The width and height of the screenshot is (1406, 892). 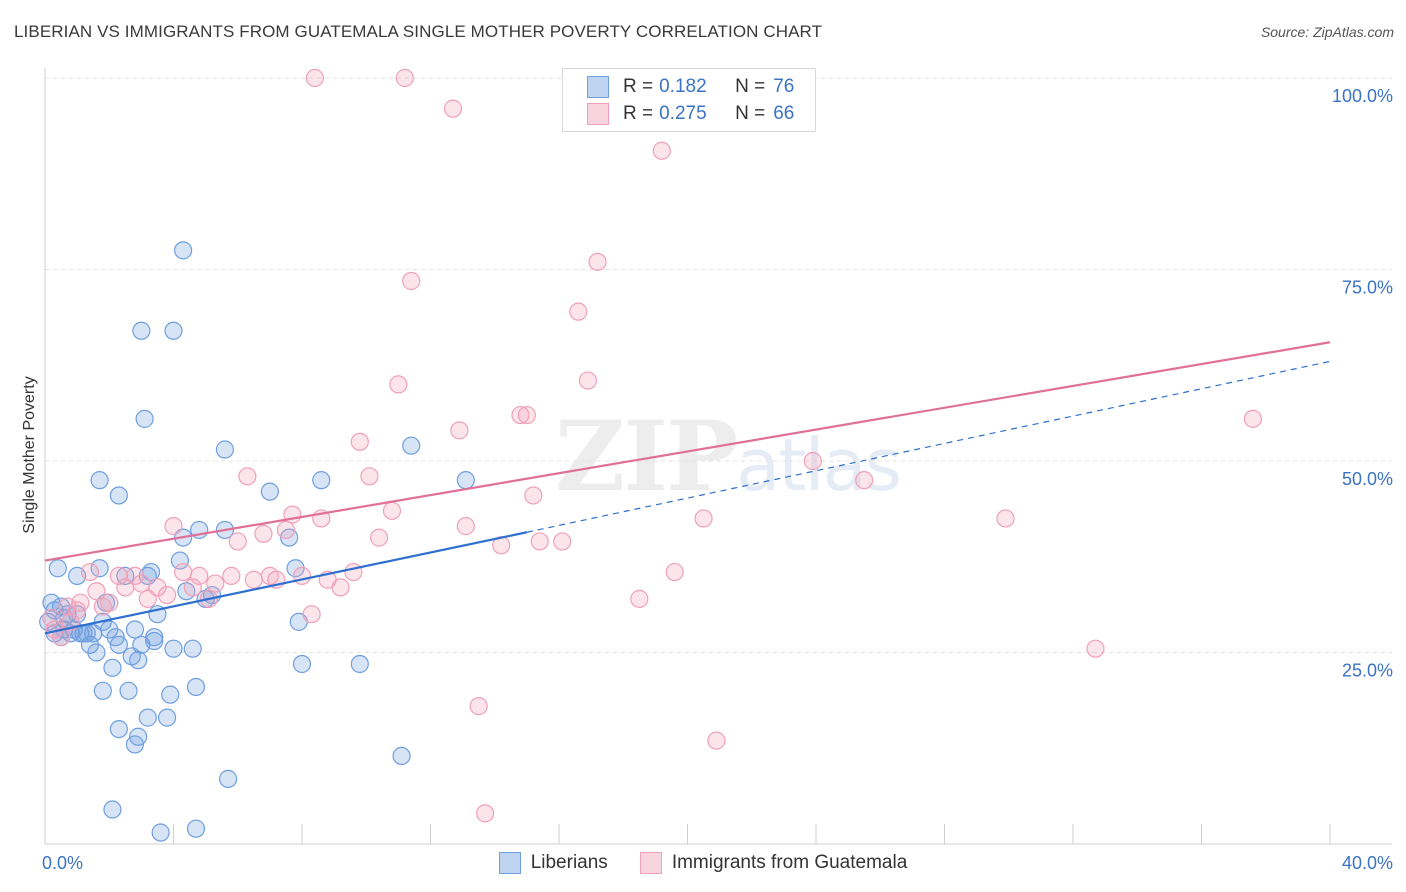 I want to click on stats-row-liberians: R = 0.182 N = 76, so click(x=690, y=87).